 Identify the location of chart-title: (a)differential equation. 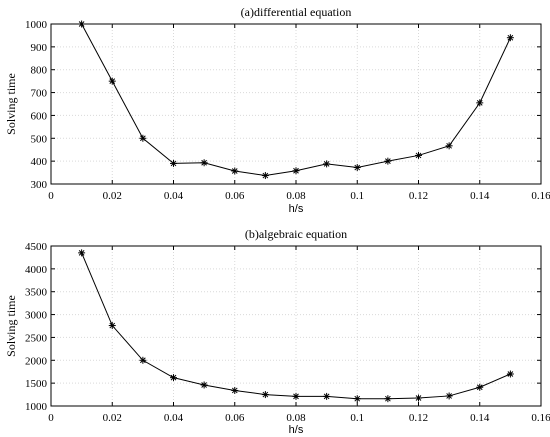
(296, 12).